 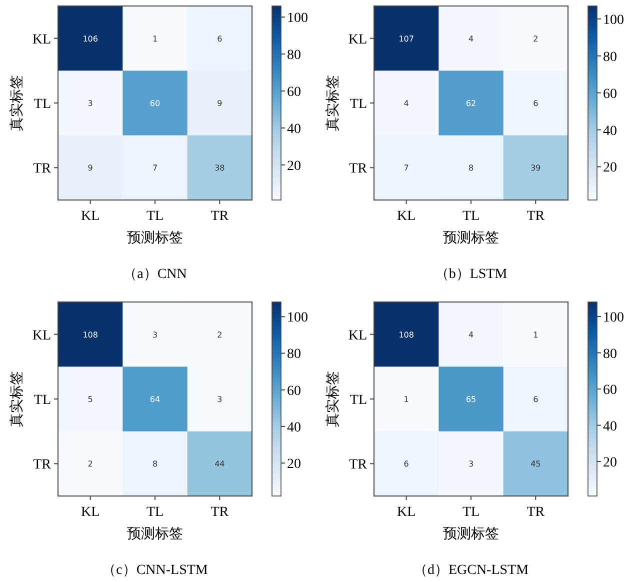 What do you see at coordinates (535, 168) in the screenshot?
I see `data-label: 39` at bounding box center [535, 168].